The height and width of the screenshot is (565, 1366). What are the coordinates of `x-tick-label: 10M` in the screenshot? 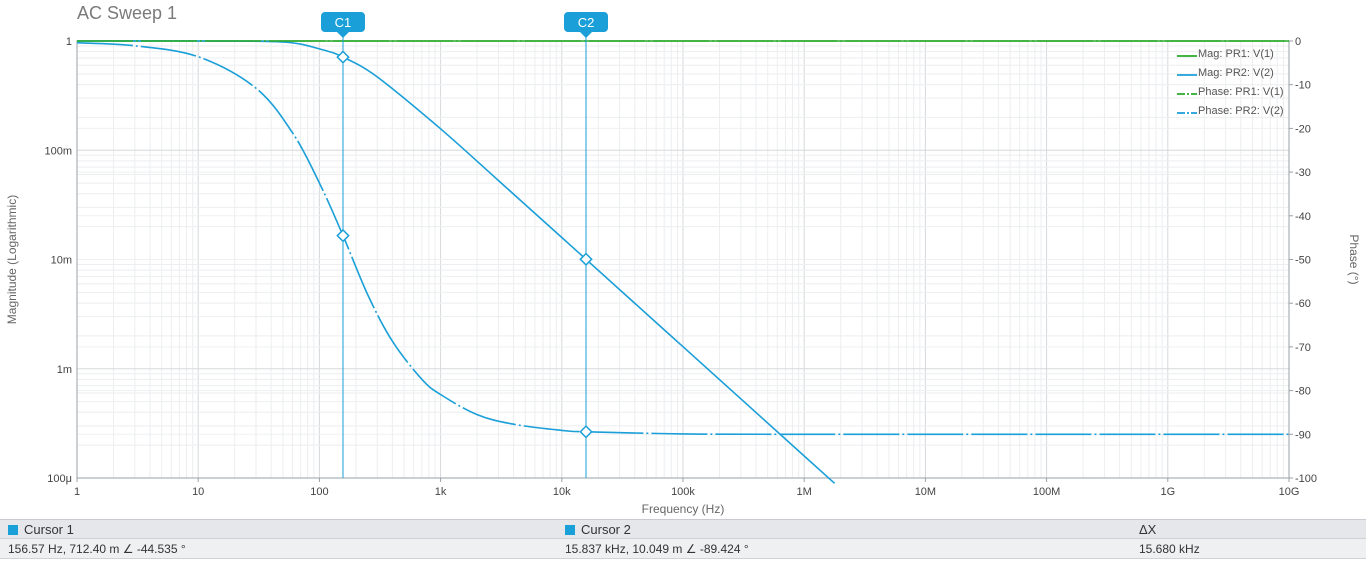 It's located at (925, 492).